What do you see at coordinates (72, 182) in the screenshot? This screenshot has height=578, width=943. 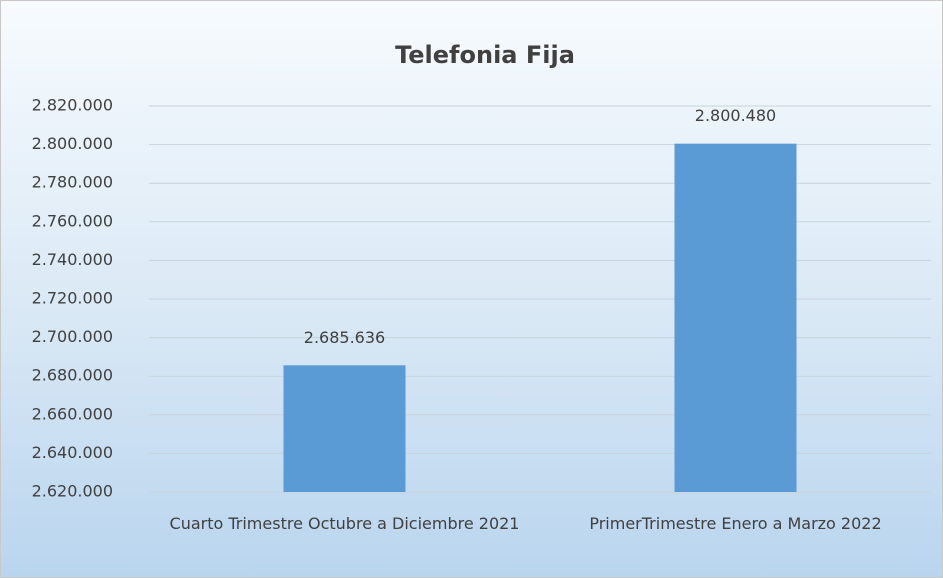 I see `y-tick-label: 2.780.000` at bounding box center [72, 182].